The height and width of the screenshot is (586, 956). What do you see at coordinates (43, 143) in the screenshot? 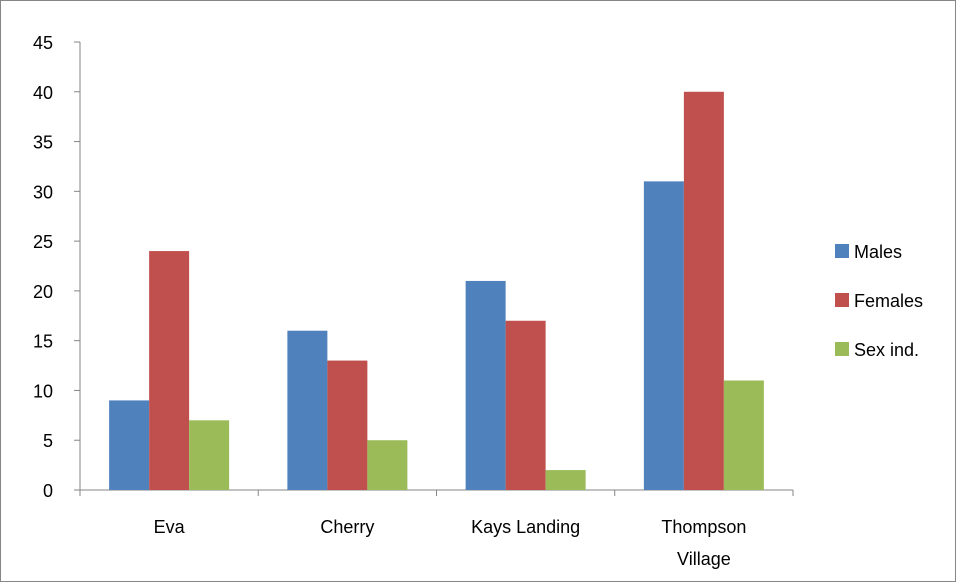
I see `y-tick-label: 35` at bounding box center [43, 143].